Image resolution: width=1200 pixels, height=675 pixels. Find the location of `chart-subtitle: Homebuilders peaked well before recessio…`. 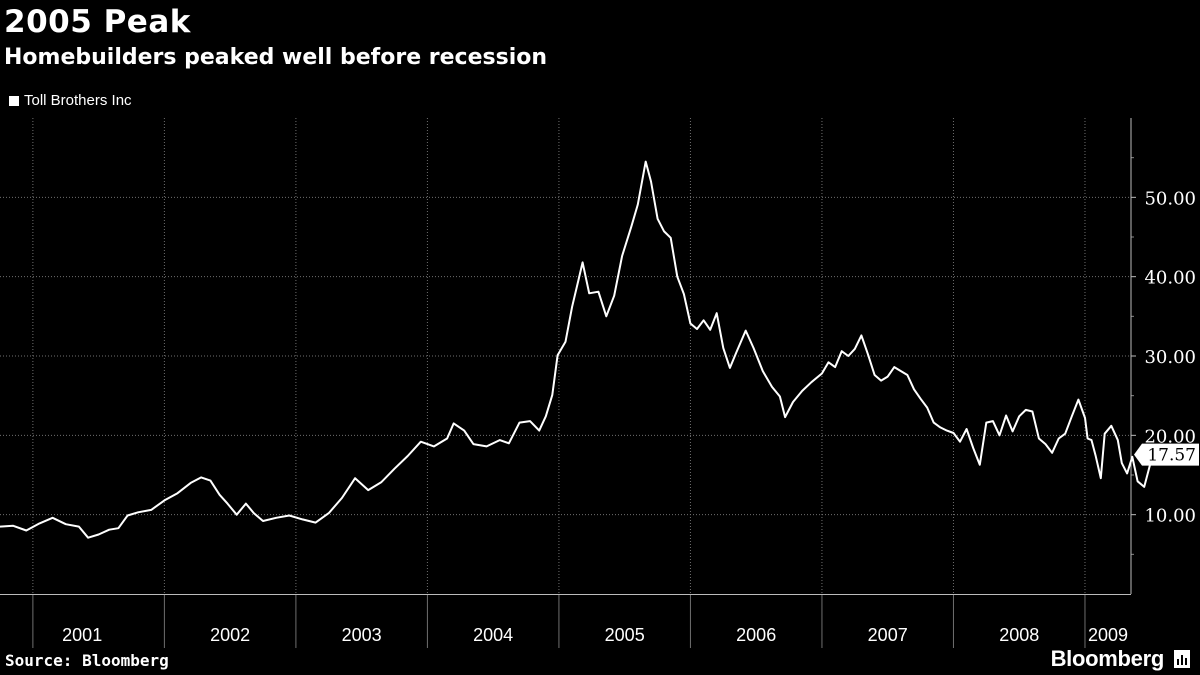

chart-subtitle: Homebuilders peaked well before recessio… is located at coordinates (276, 57).